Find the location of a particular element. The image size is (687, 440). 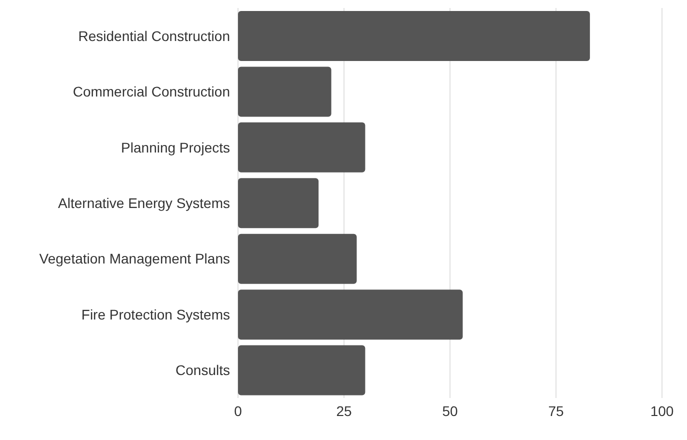

y-tick-label: Residential Construction is located at coordinates (154, 36).